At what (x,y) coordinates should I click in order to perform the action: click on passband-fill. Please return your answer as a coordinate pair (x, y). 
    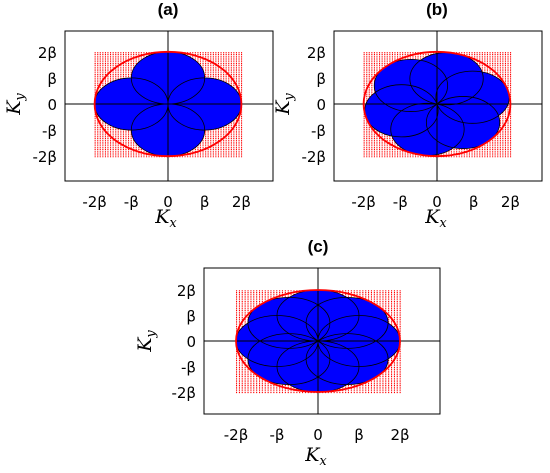
    Looking at the image, I should click on (168, 104).